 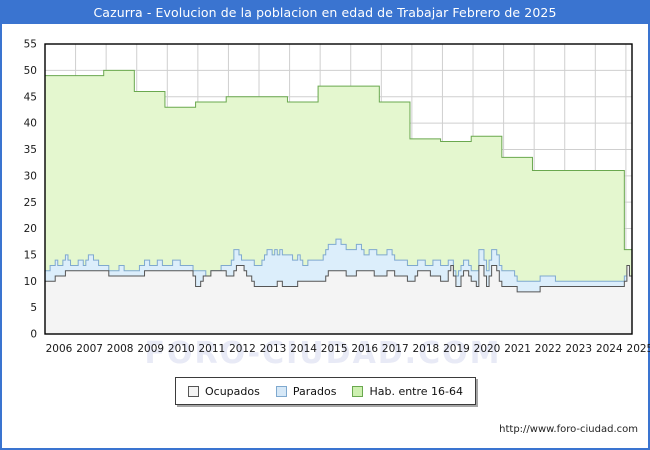 What do you see at coordinates (30, 229) in the screenshot?
I see `svg-text: 20` at bounding box center [30, 229].